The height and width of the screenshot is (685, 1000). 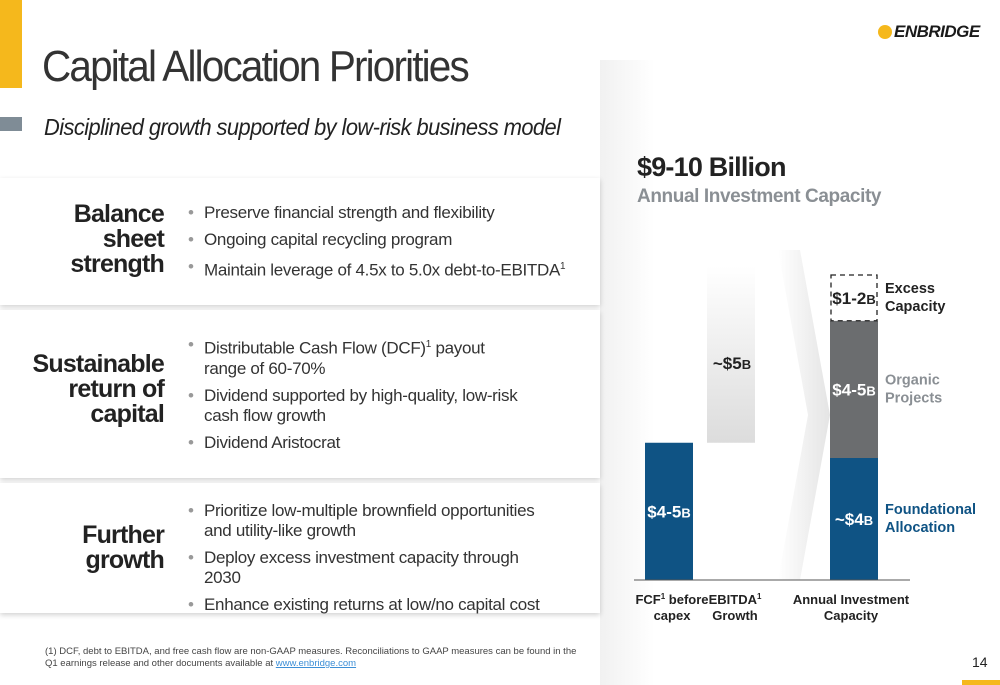 I want to click on bullet-item: Dividend Aristocrat, so click(x=358, y=443).